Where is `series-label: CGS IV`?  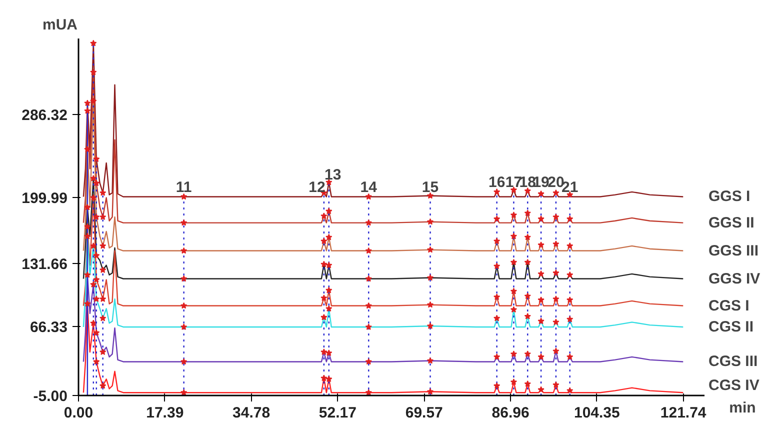 series-label: CGS IV is located at coordinates (734, 385).